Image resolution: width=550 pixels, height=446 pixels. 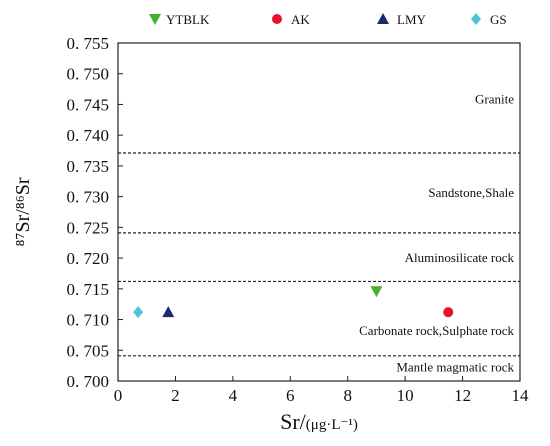 I want to click on data-point-ytblk, so click(x=376, y=292).